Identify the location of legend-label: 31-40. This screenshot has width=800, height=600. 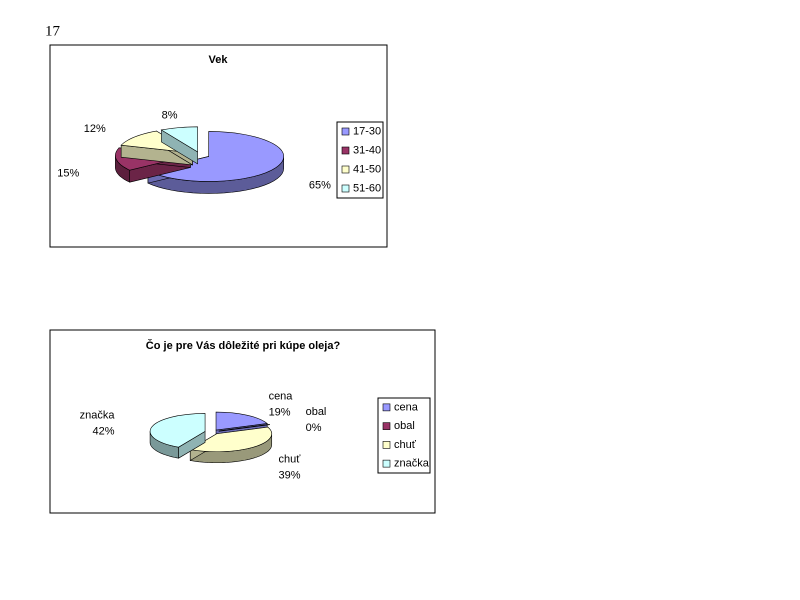
(367, 150).